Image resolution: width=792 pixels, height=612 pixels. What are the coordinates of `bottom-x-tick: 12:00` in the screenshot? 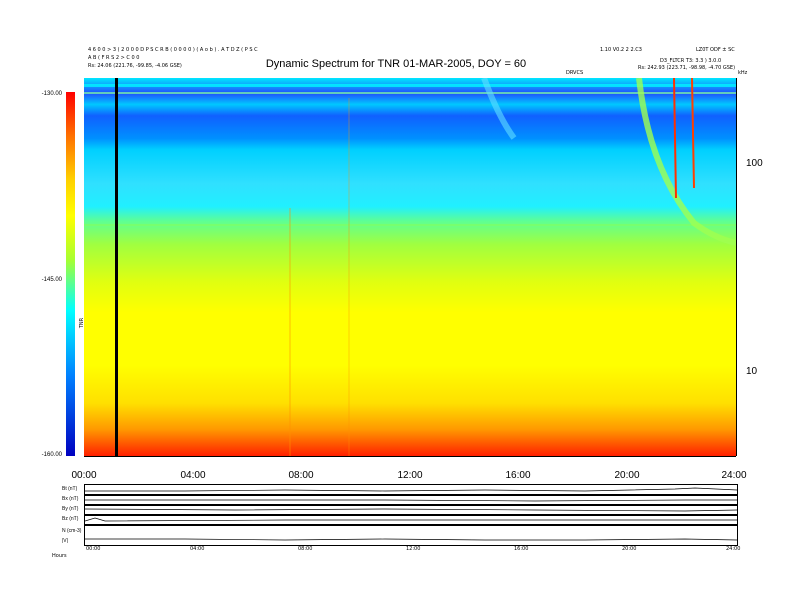 It's located at (413, 549).